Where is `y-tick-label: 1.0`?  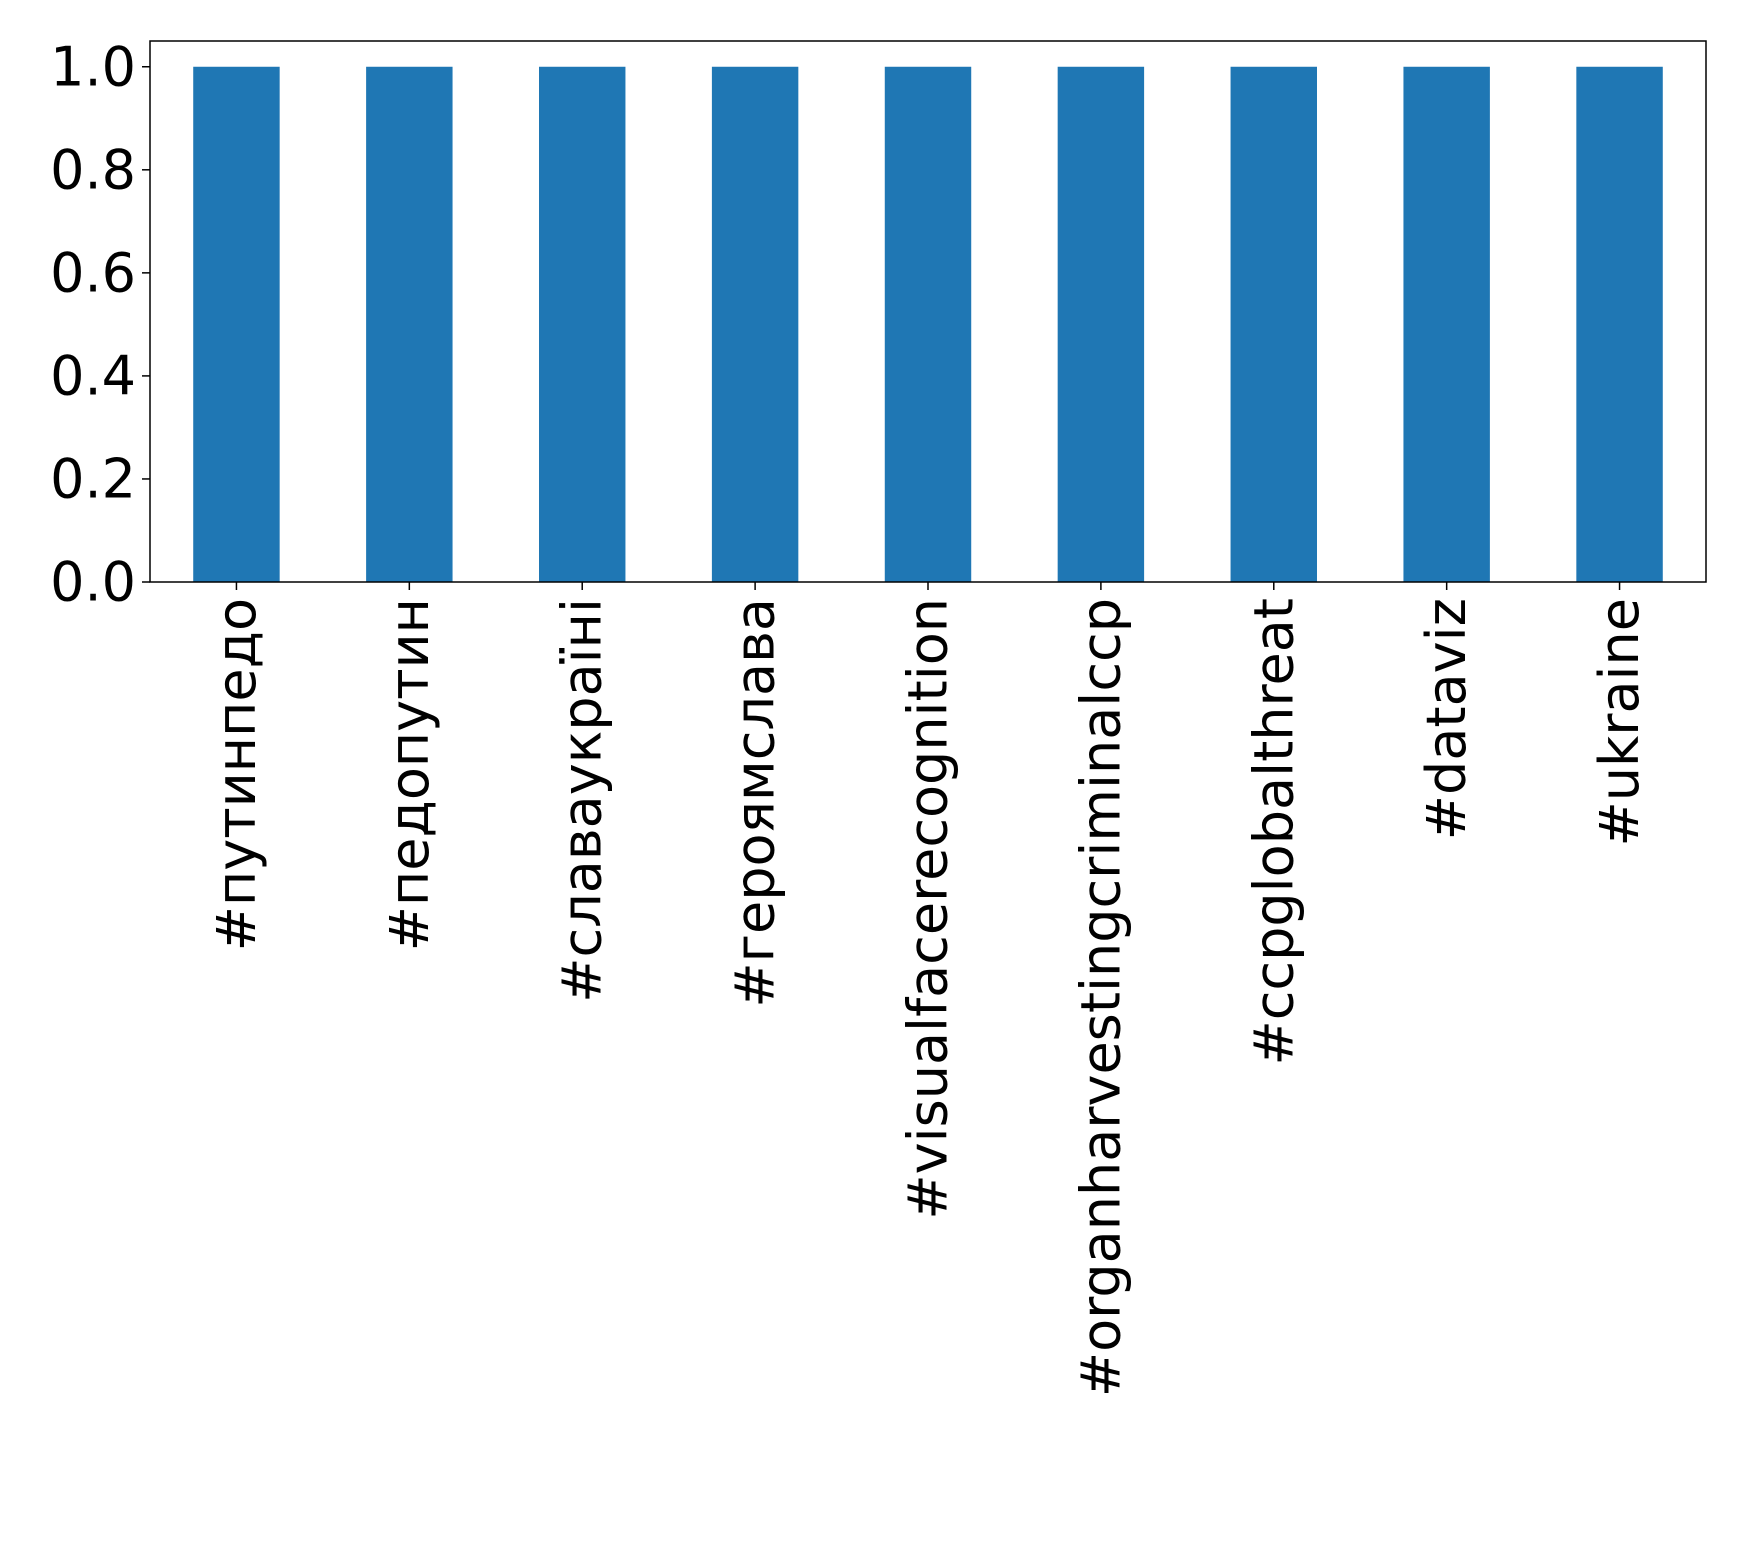 y-tick-label: 1.0 is located at coordinates (93, 66).